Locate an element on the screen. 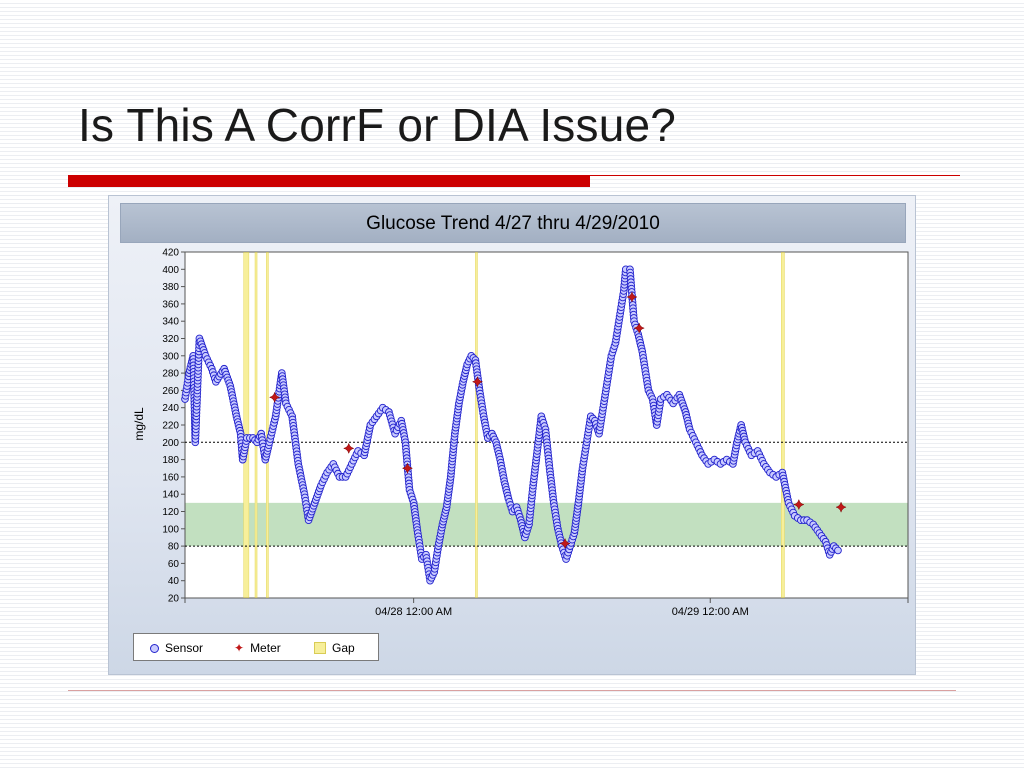  gap-marker-icon is located at coordinates (320, 648).